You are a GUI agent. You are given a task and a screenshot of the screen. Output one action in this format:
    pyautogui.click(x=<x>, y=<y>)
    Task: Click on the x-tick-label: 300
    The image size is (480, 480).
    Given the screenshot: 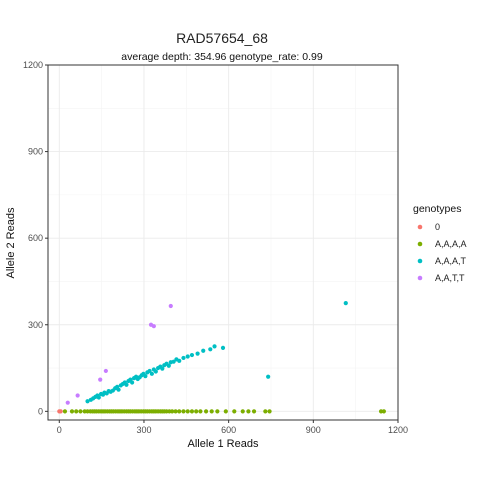 What is the action you would take?
    pyautogui.click(x=143, y=430)
    